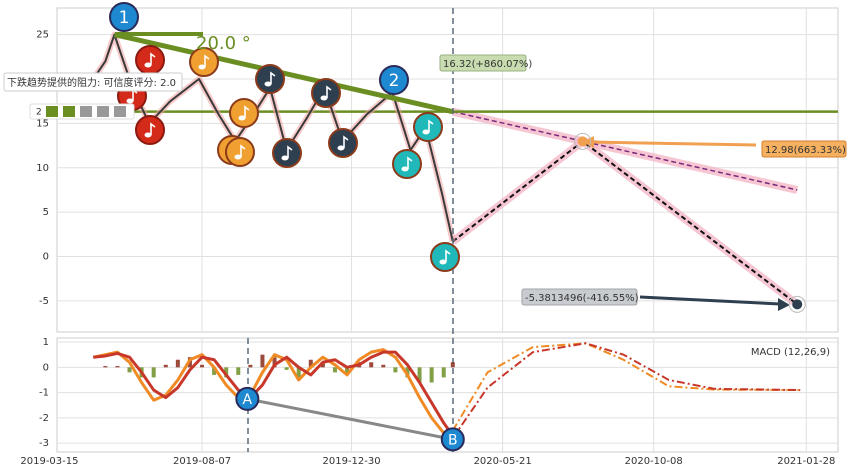 This screenshot has width=850, height=471. Describe the element at coordinates (710, 300) in the screenshot. I see `arrow-line` at that location.